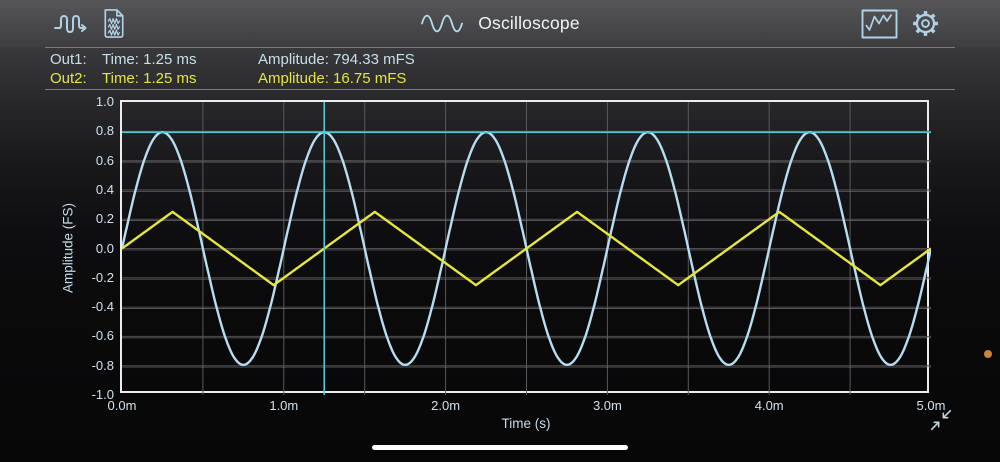 The height and width of the screenshot is (462, 1000). What do you see at coordinates (102, 336) in the screenshot?
I see `y-tick-label: -0.6` at bounding box center [102, 336].